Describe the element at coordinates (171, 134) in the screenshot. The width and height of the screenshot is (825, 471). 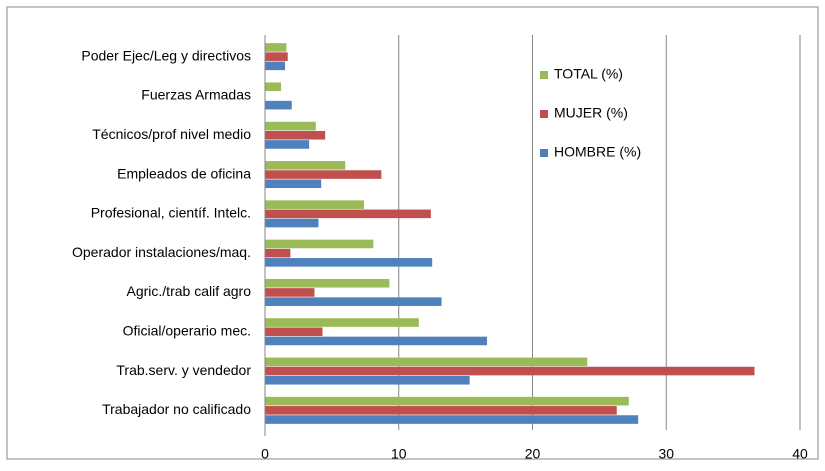
I see `y-tick-label: Técnicos/prof nivel medio` at that location.